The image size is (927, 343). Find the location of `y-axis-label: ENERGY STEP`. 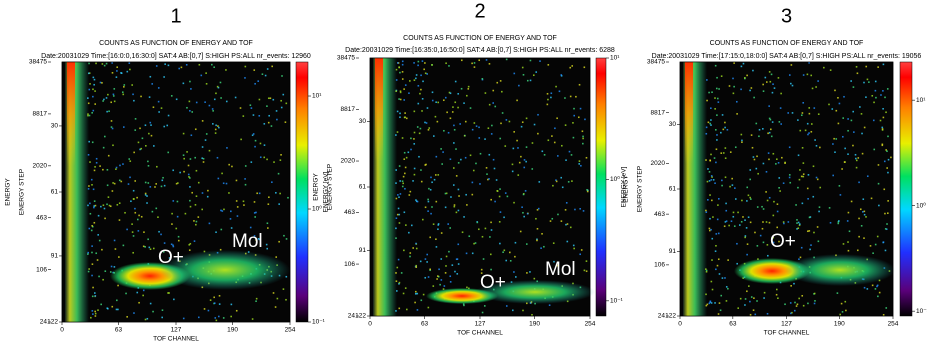

y-axis-label: ENERGY STEP is located at coordinates (330, 187).